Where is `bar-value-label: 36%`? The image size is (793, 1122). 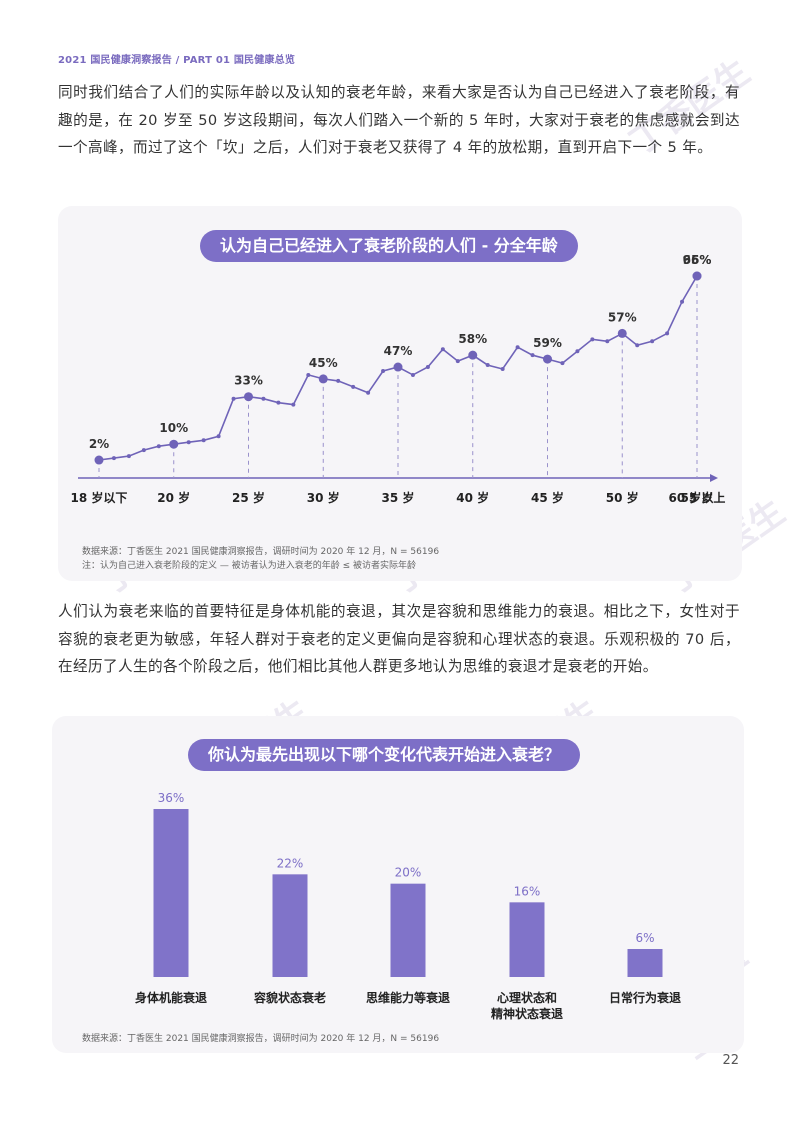
bar-value-label: 36% is located at coordinates (171, 798).